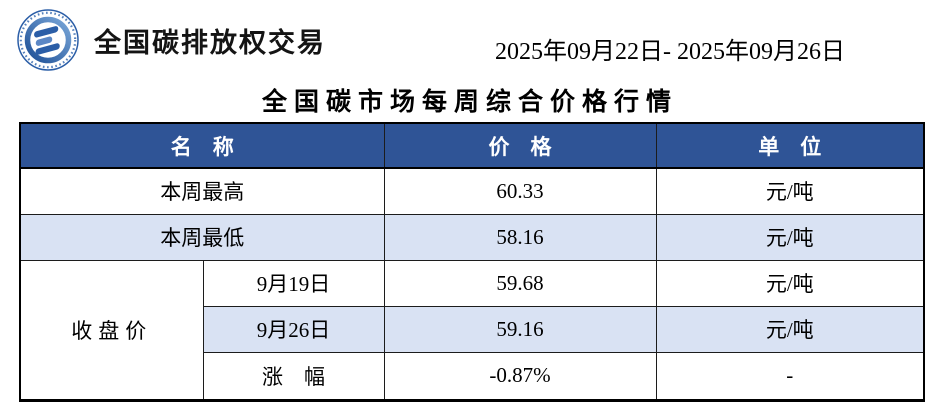 The height and width of the screenshot is (415, 940). Describe the element at coordinates (520, 191) in the screenshot. I see `cell-price: 60.33` at that location.